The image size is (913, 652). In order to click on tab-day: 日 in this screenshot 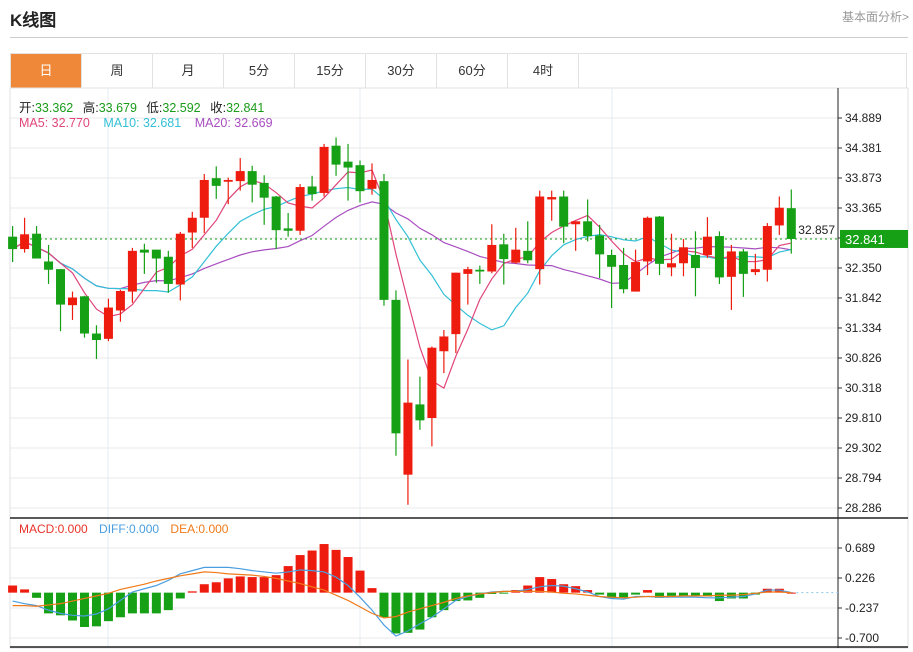, I will do `click(46, 71)`.